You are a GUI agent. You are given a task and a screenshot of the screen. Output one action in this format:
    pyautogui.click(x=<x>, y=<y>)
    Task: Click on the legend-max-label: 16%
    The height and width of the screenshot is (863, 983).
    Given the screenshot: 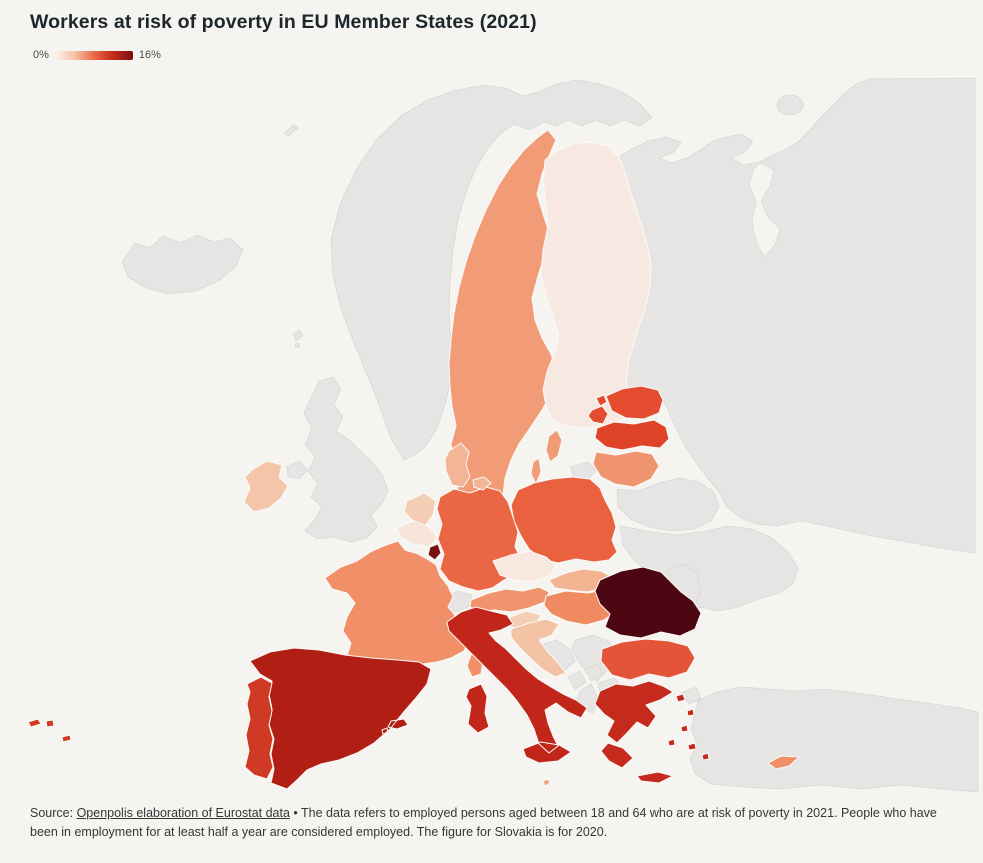 What is the action you would take?
    pyautogui.click(x=149, y=55)
    